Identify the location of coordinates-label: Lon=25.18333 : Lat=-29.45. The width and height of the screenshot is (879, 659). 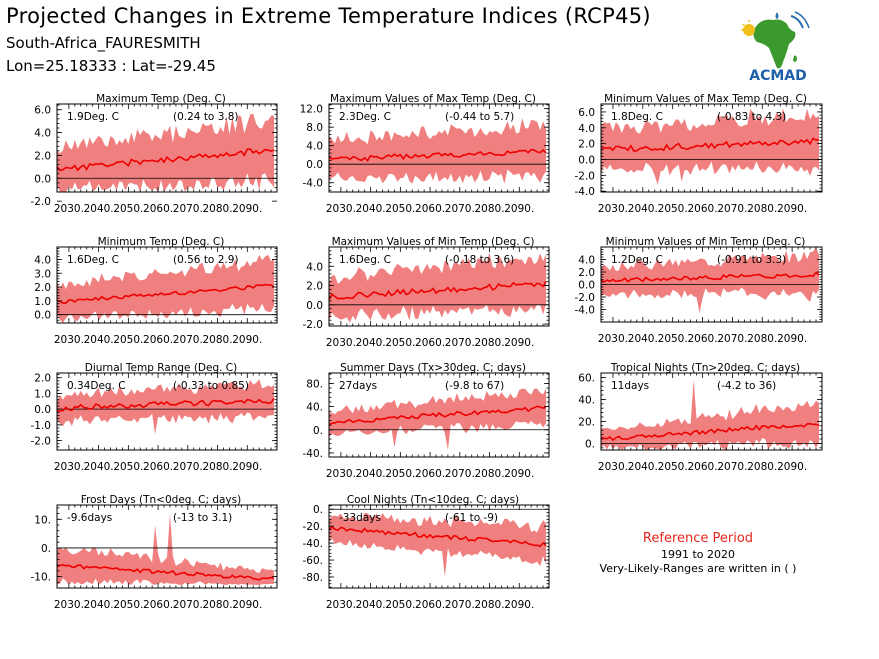
(111, 66).